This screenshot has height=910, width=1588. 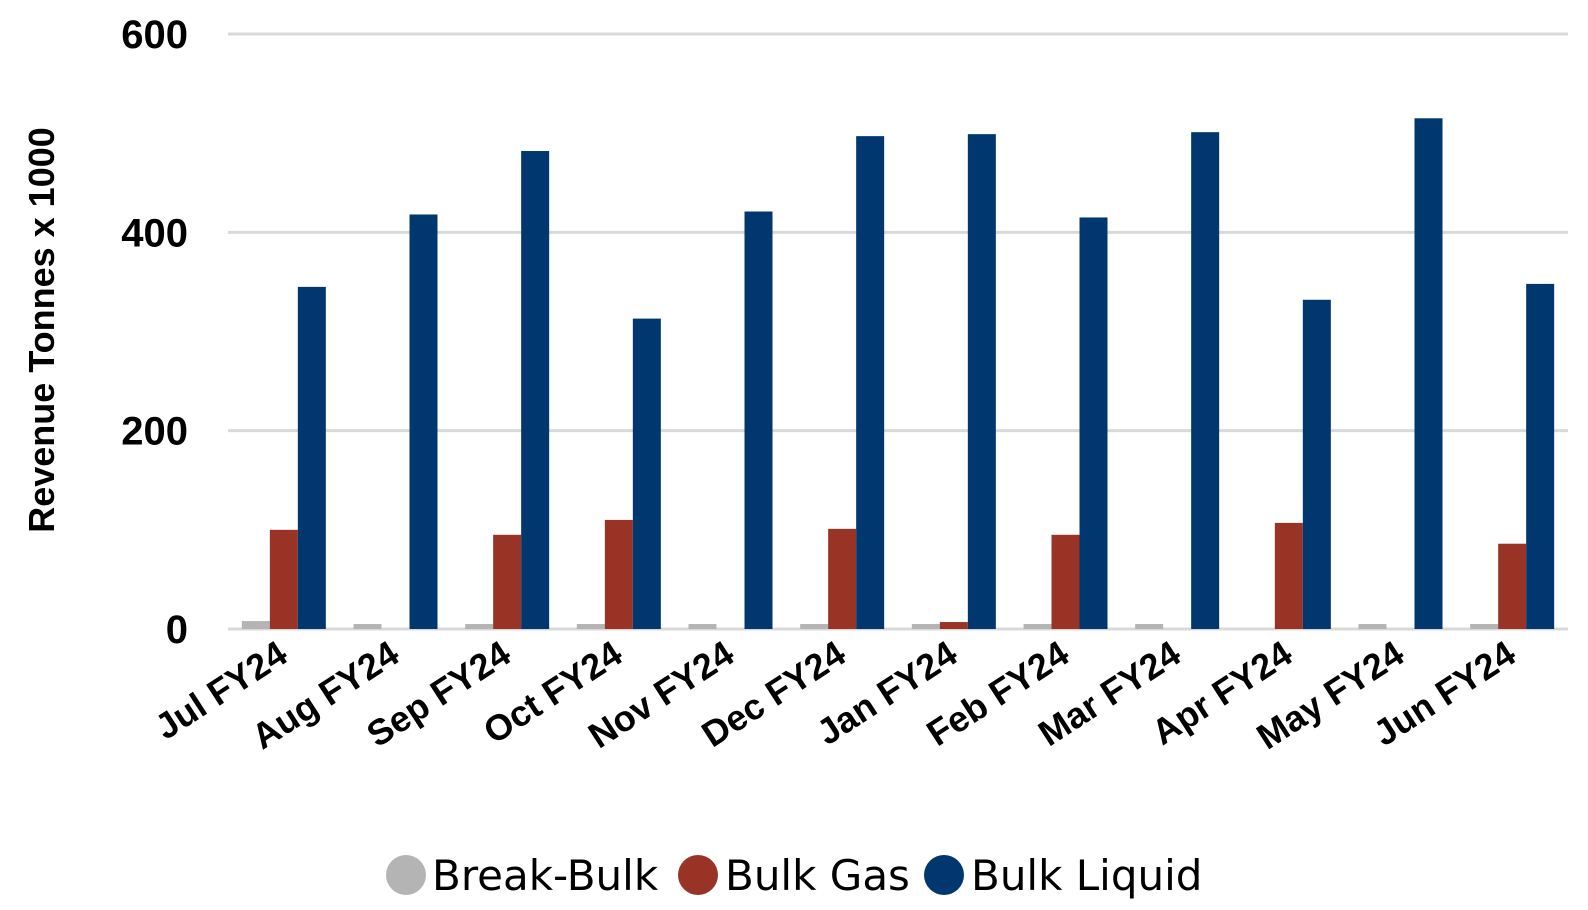 What do you see at coordinates (154, 332) in the screenshot?
I see `y-axis-ticks: 0 200 400 600` at bounding box center [154, 332].